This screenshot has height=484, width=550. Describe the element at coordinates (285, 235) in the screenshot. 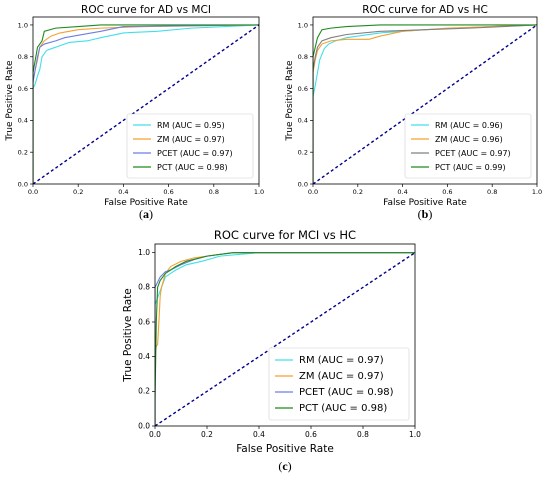

I see `chart-title: ROC curve for MCI vs HC` at that location.